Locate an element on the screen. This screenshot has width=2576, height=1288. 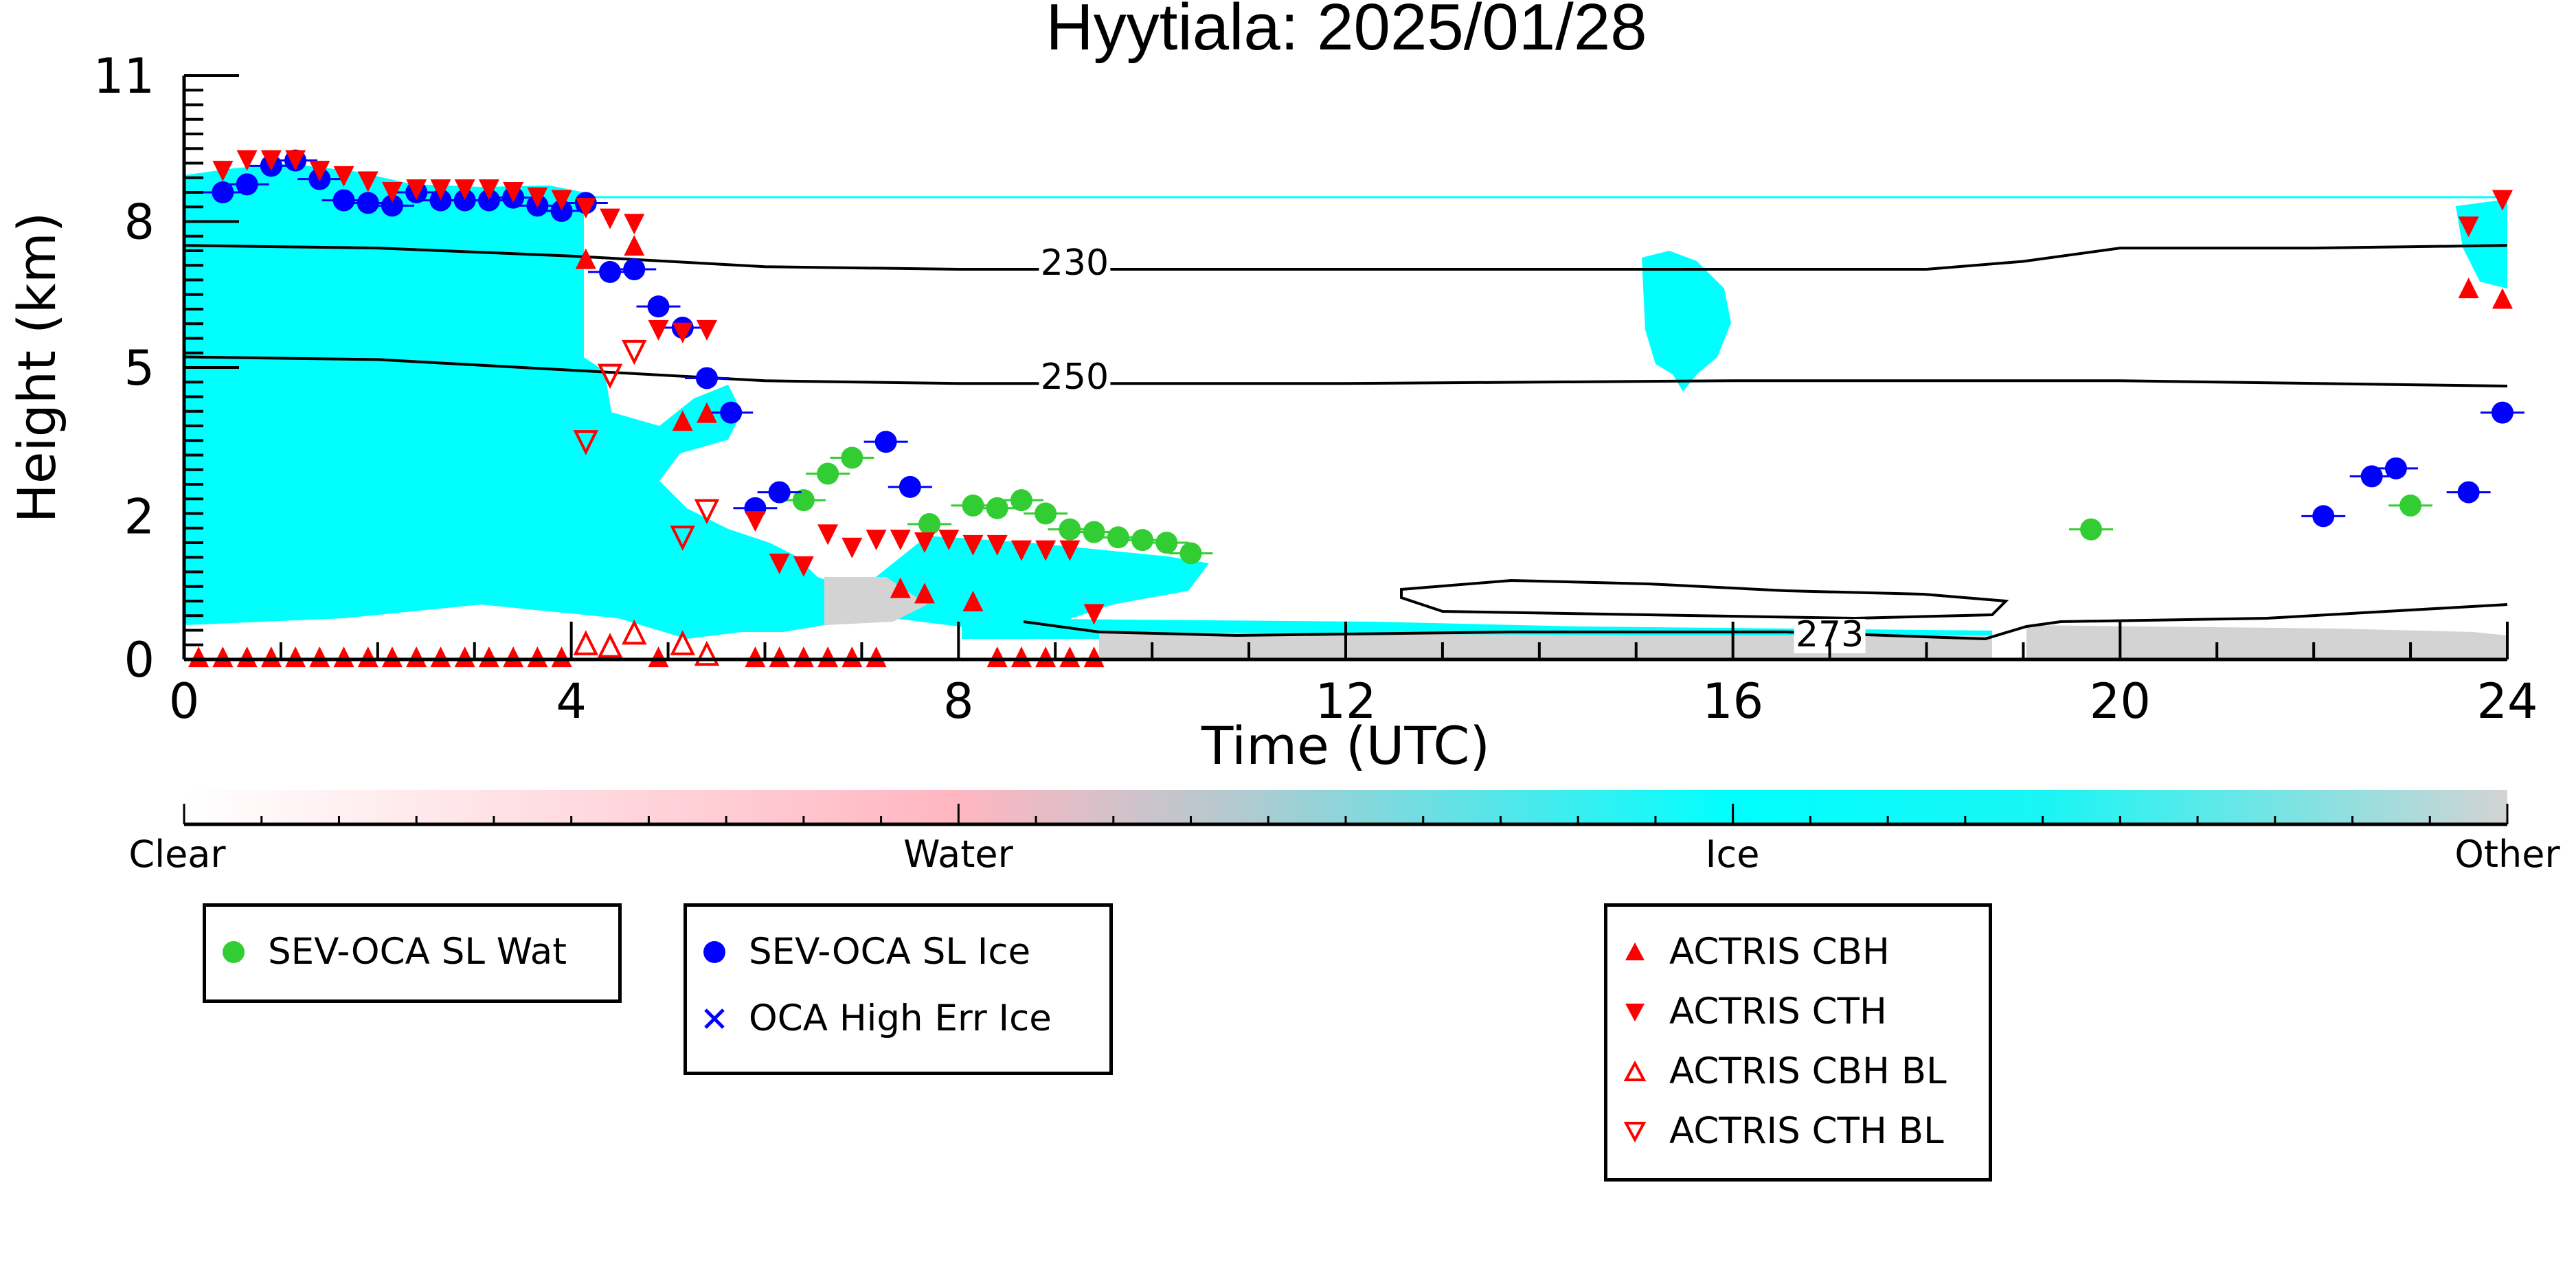
legend-item: SEV-OCA SL Ice is located at coordinates (858, 952).